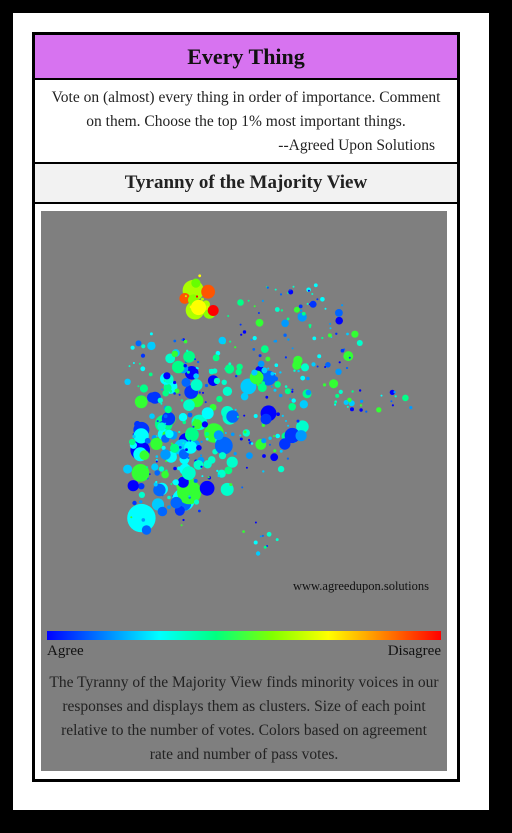 This screenshot has height=833, width=512. I want to click on scale-label-agree: Agree, so click(65, 651).